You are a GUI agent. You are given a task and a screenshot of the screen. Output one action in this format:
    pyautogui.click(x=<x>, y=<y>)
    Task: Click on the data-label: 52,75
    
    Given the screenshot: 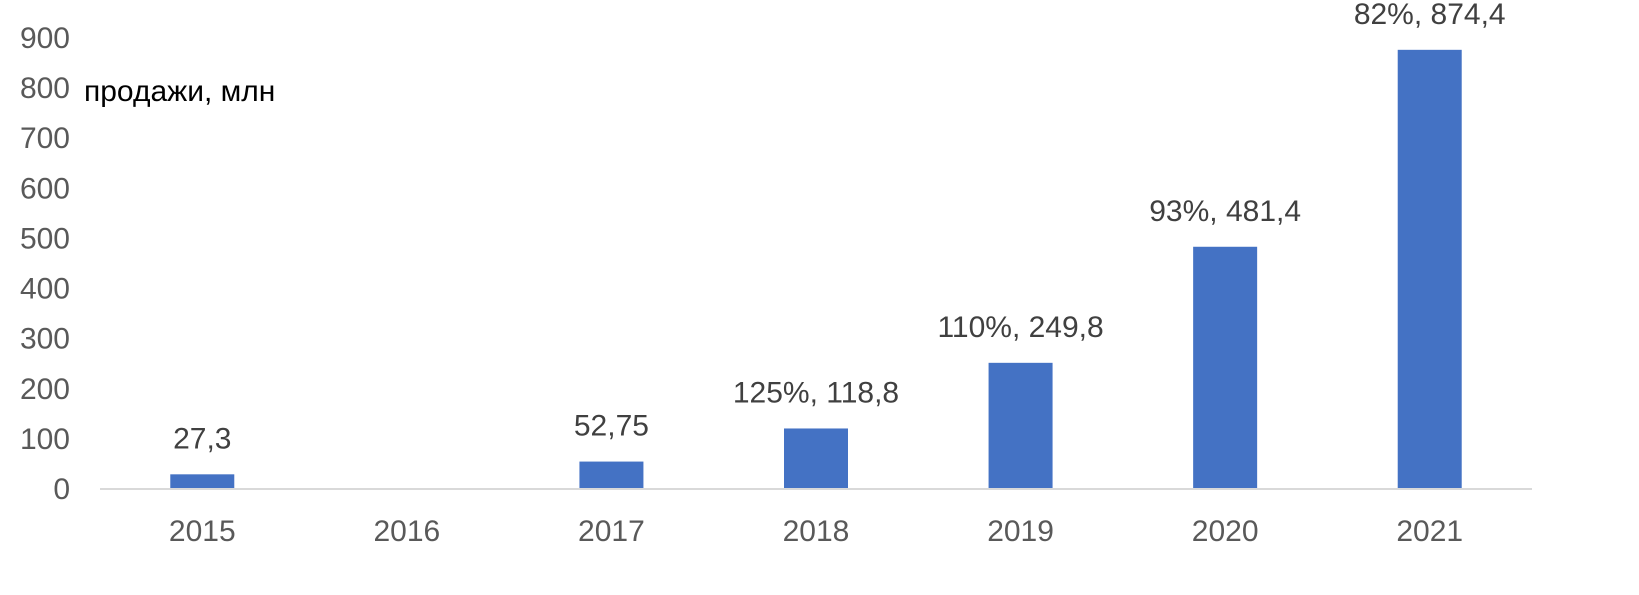 What is the action you would take?
    pyautogui.click(x=611, y=426)
    